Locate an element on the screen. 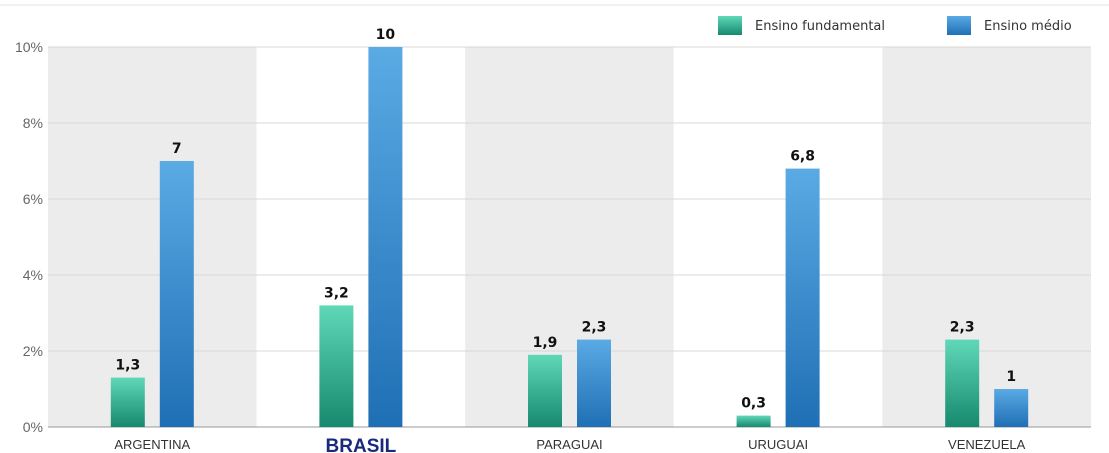  x-tick-label-venezuela: VENEZUELA is located at coordinates (987, 444).